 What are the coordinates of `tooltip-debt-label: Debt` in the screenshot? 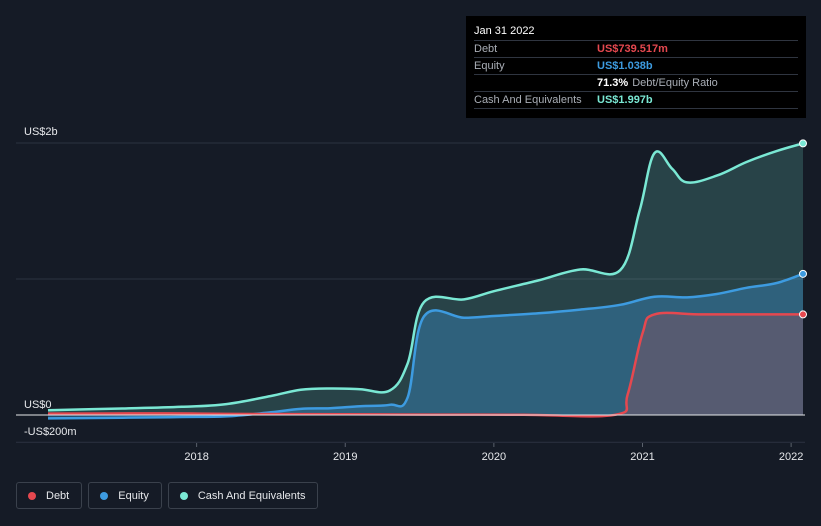 It's located at (486, 49).